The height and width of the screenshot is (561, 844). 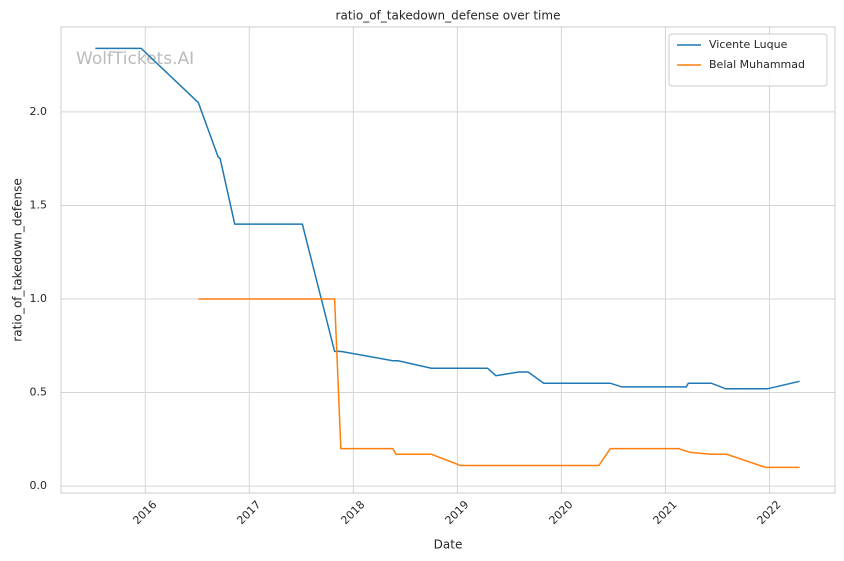 What do you see at coordinates (39, 204) in the screenshot?
I see `y-tick-label: 1.5` at bounding box center [39, 204].